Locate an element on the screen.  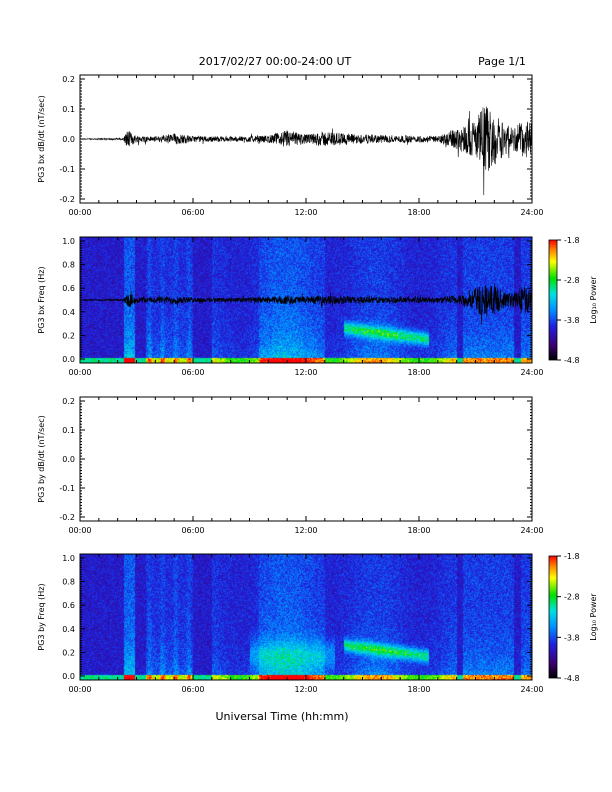
by-dbdt-ylabel: PG3 by dB/dt (nT/sec) is located at coordinates (41, 458).